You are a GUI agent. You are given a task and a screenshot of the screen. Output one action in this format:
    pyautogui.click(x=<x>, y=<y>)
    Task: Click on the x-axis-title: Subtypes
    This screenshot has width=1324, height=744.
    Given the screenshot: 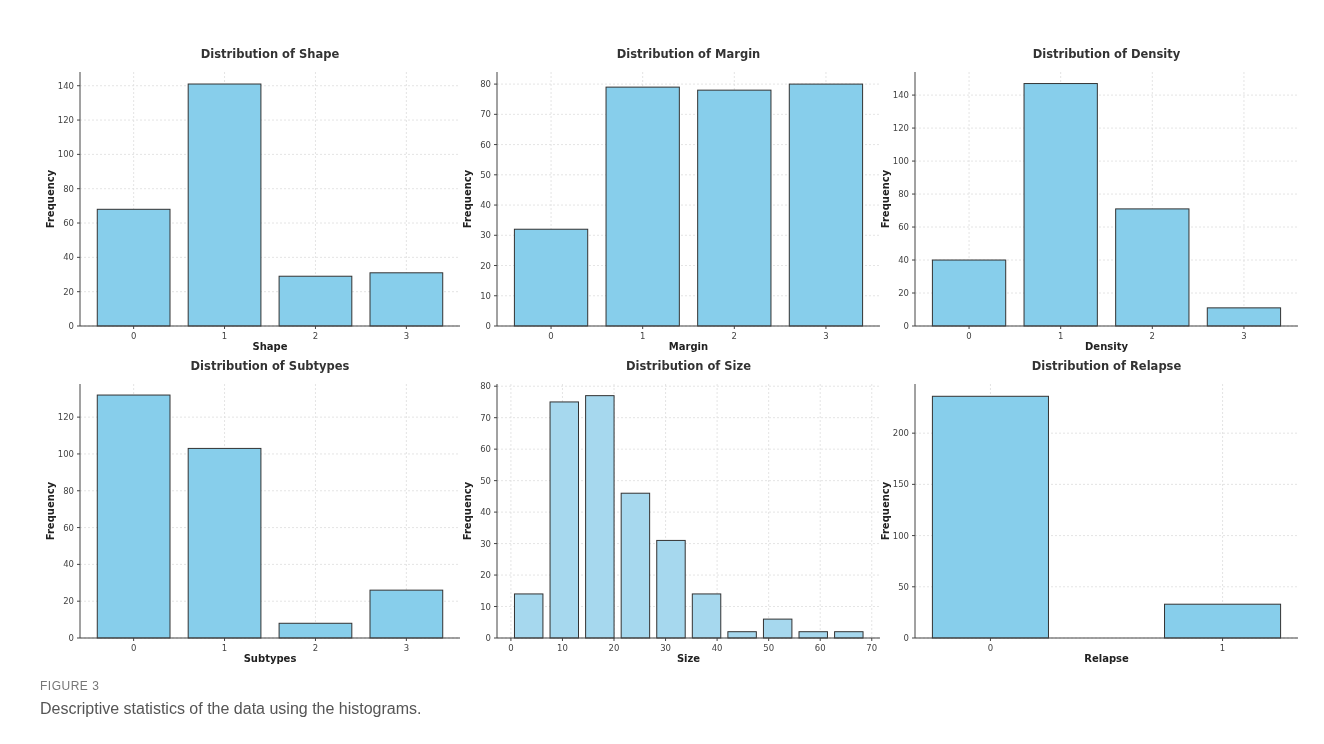 What is the action you would take?
    pyautogui.click(x=270, y=658)
    